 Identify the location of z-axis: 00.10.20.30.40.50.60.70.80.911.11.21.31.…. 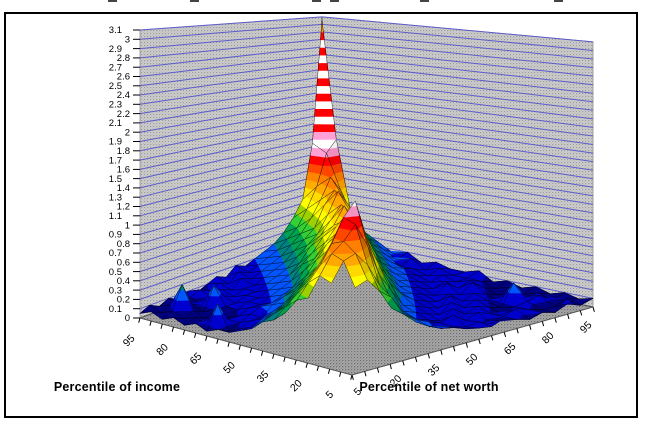
(124, 174).